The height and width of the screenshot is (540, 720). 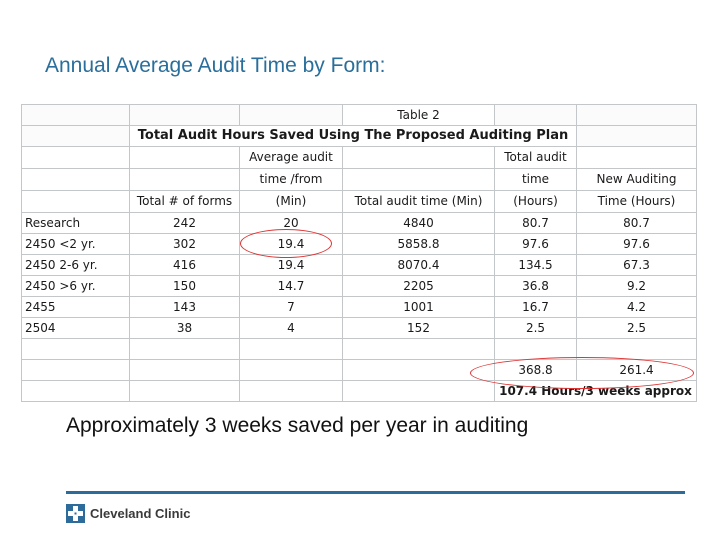 What do you see at coordinates (75, 244) in the screenshot?
I see `cell-form: 2450 <2 yr.` at bounding box center [75, 244].